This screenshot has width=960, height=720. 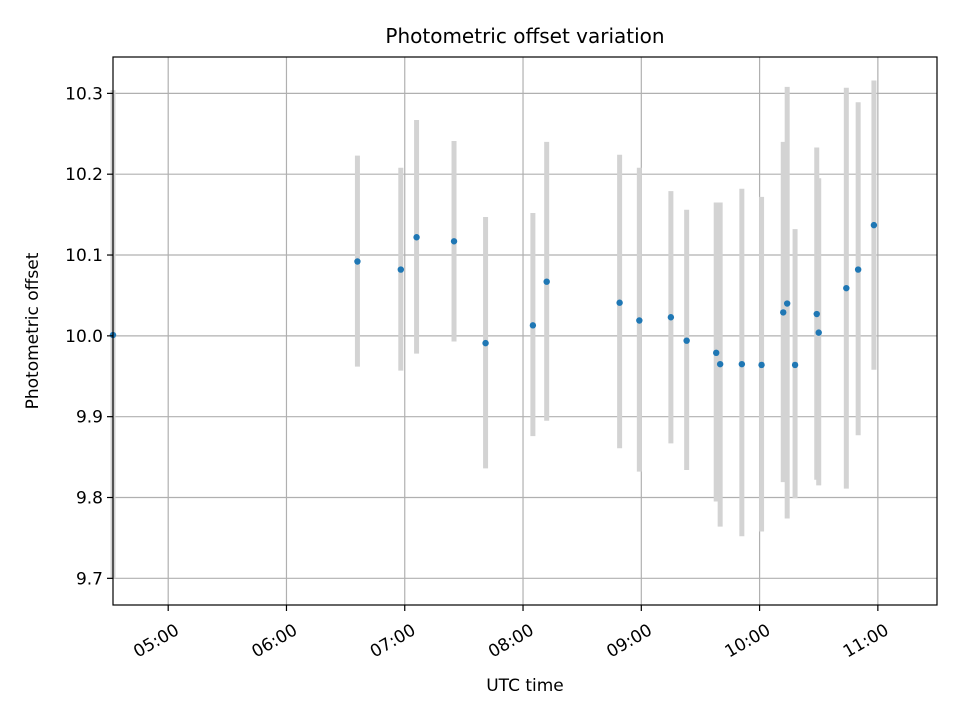 What do you see at coordinates (84, 94) in the screenshot?
I see `y-tick-label: 10.3` at bounding box center [84, 94].